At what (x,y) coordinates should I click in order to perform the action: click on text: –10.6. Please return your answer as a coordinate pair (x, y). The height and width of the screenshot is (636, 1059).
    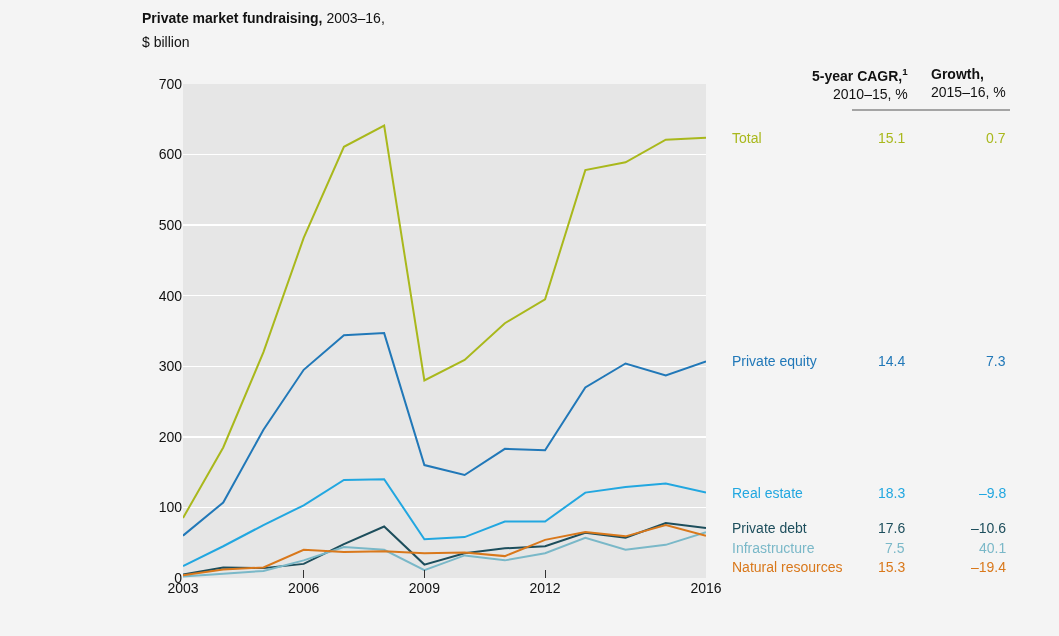
    Looking at the image, I should click on (989, 528).